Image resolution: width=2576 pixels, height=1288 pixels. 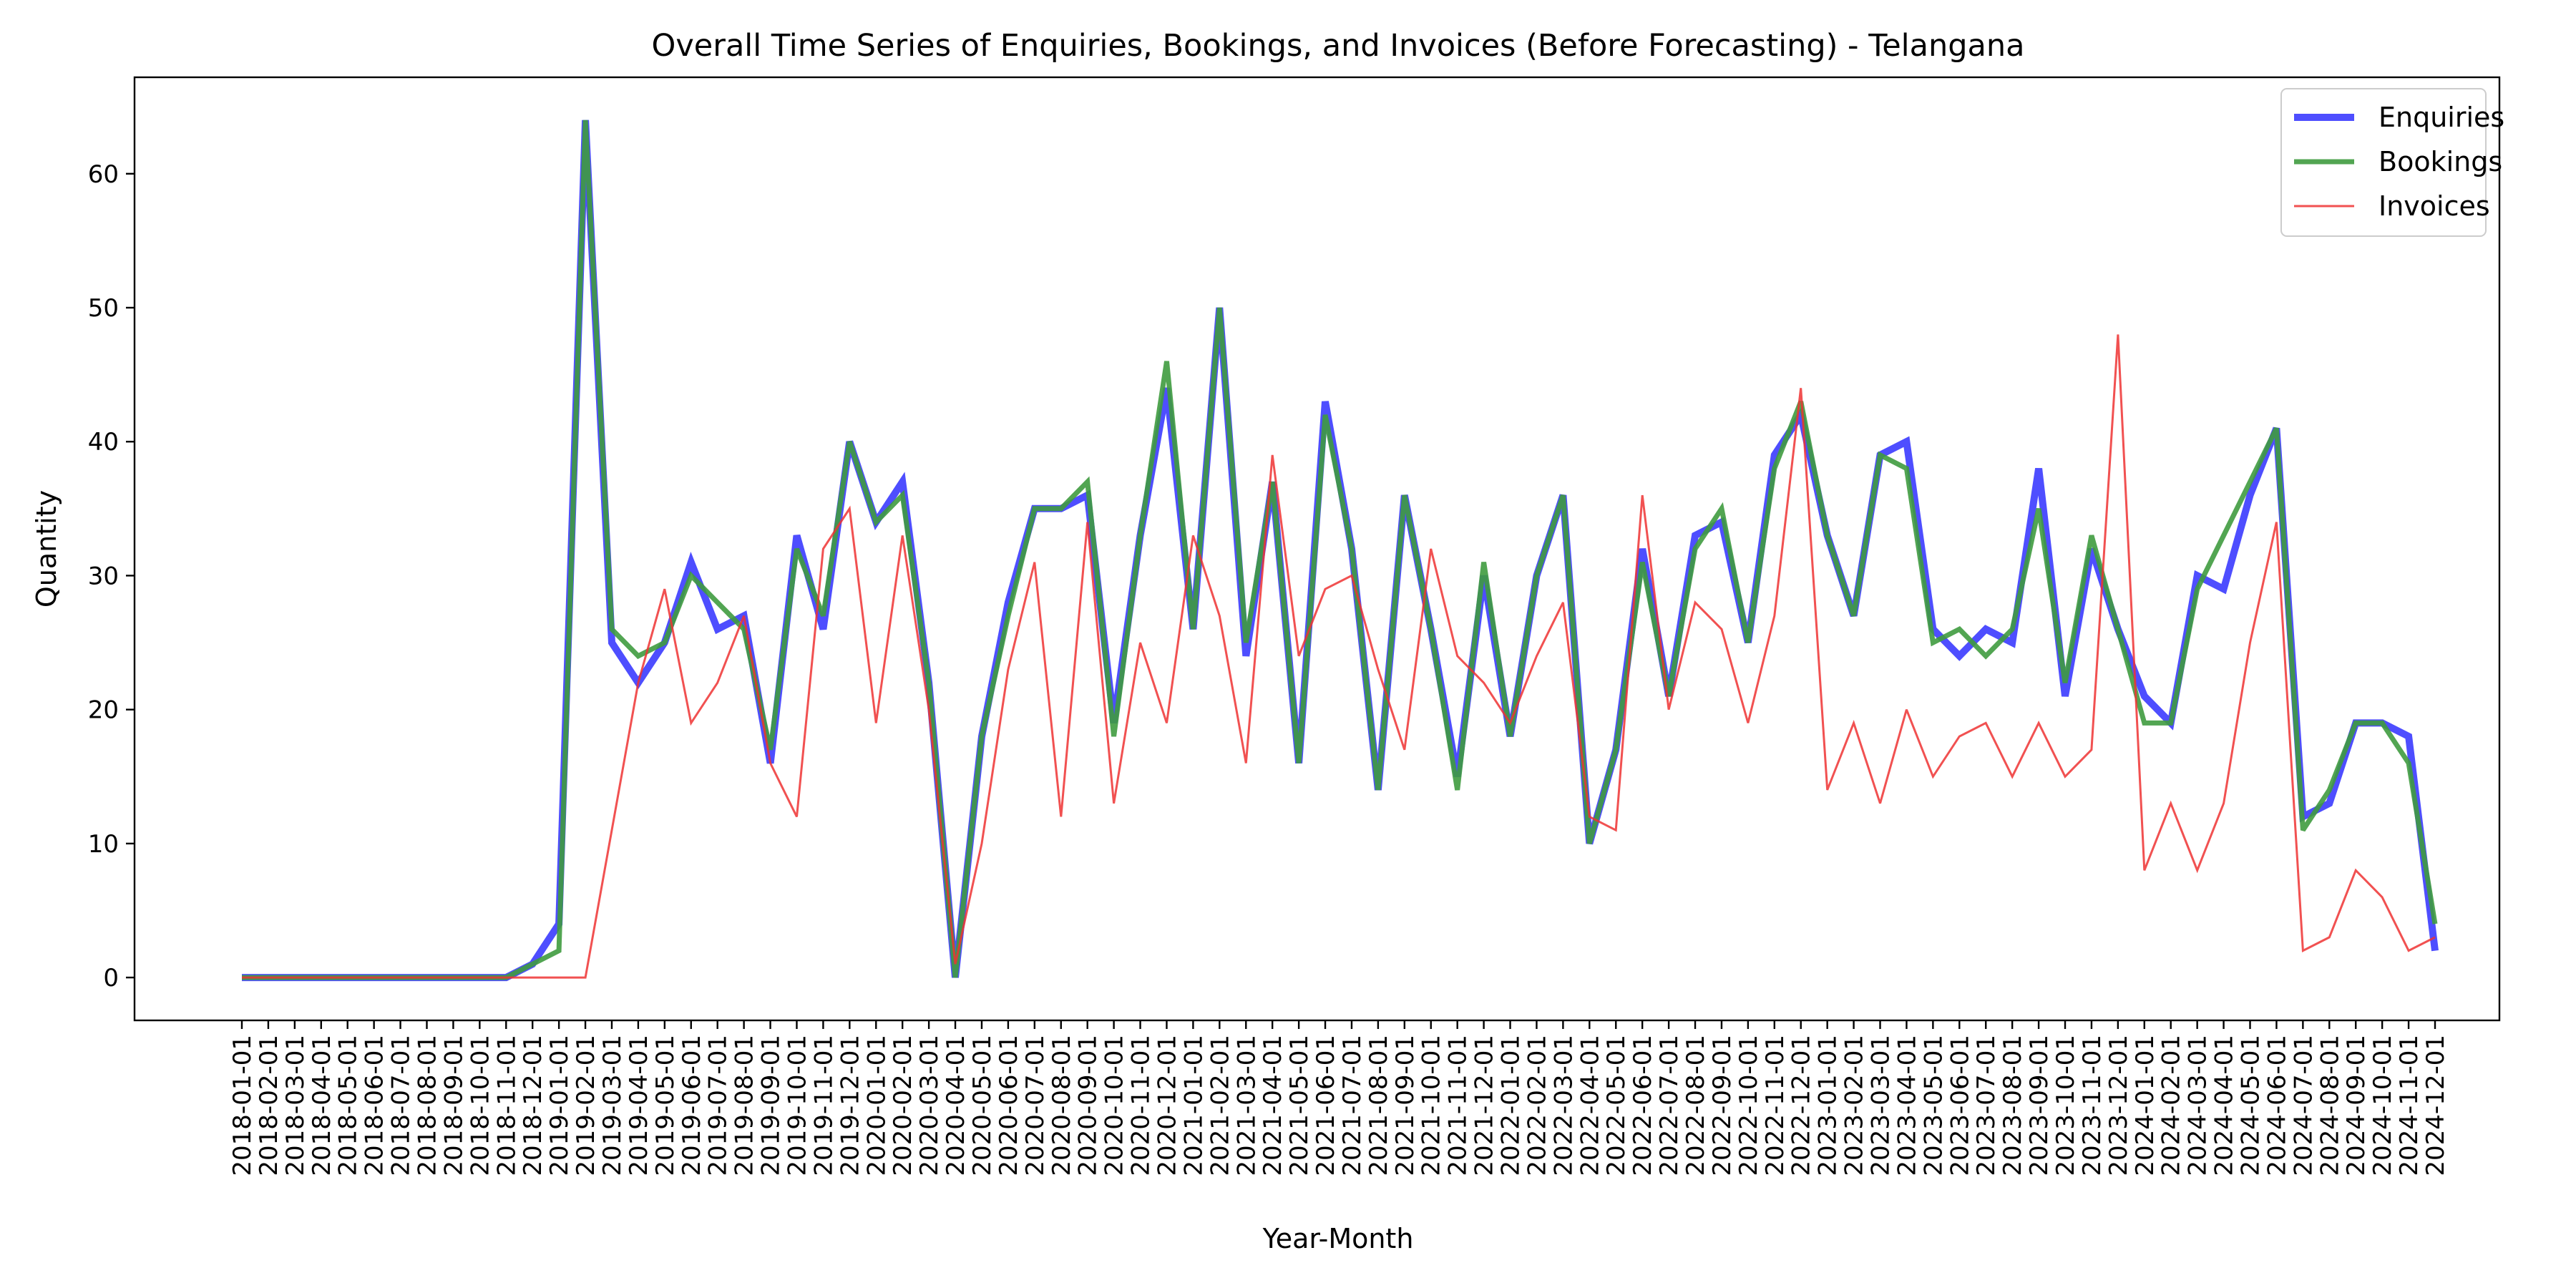 I want to click on x-tick-label: 2023-04-01, so click(x=1907, y=1105).